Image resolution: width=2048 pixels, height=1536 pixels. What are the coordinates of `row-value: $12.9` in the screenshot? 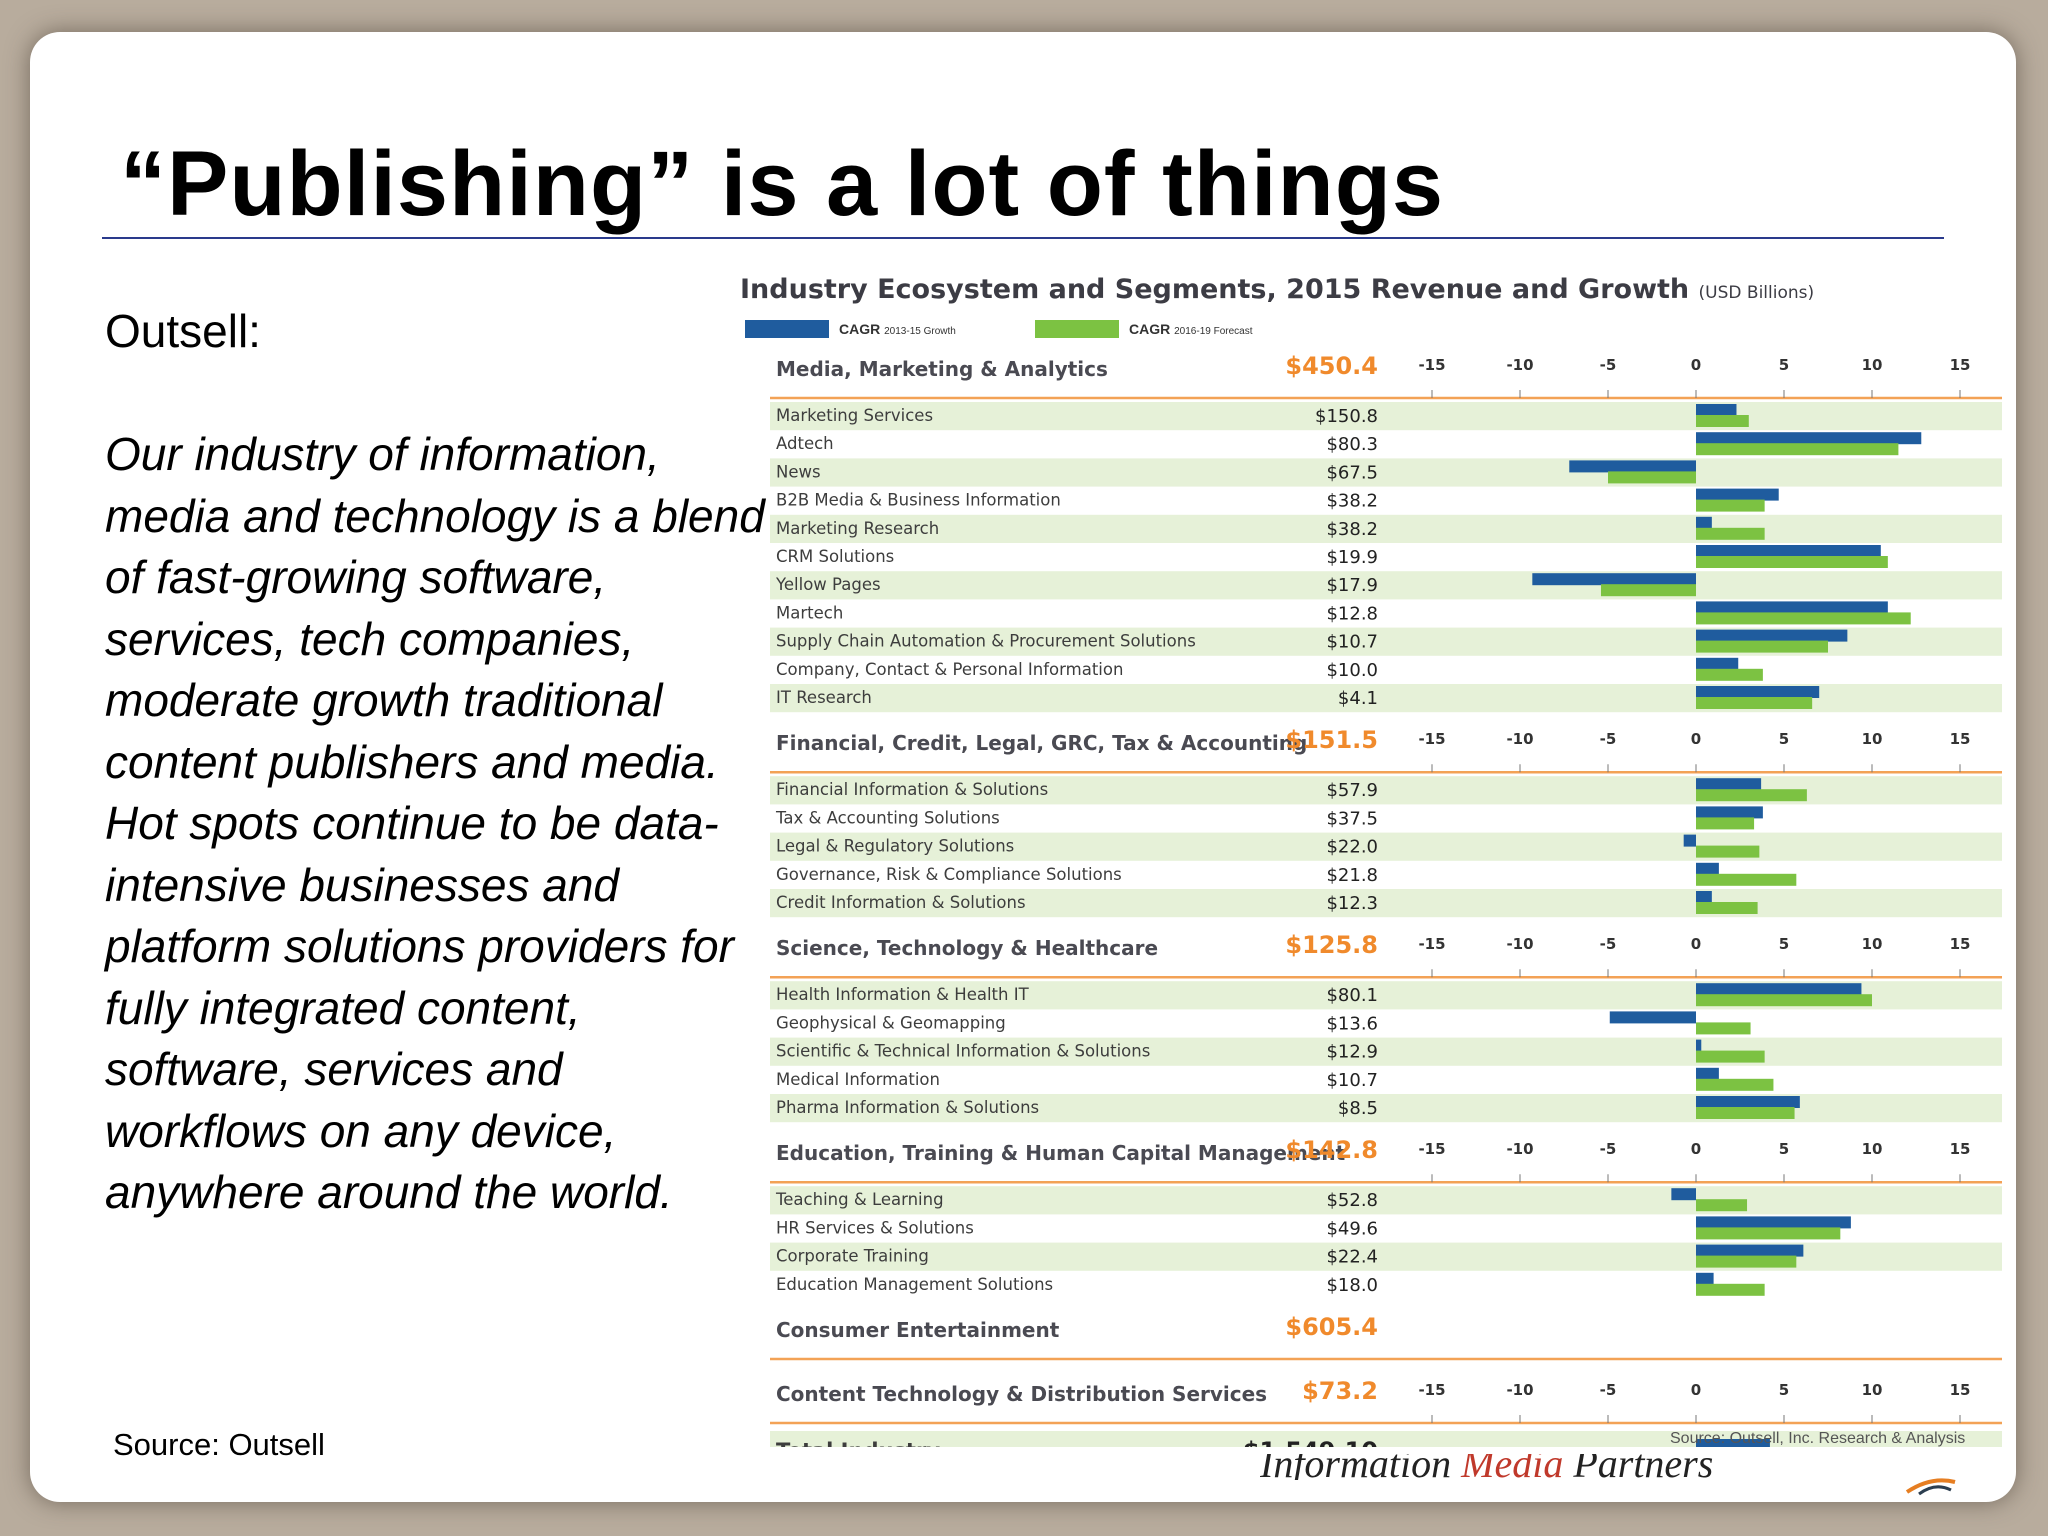 It's located at (1352, 1052).